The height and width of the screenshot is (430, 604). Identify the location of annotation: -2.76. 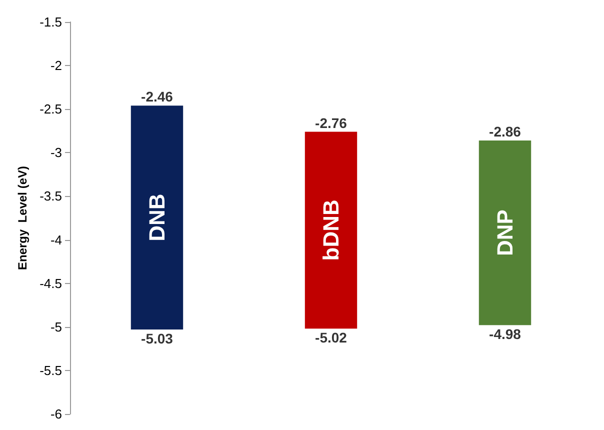
(331, 122).